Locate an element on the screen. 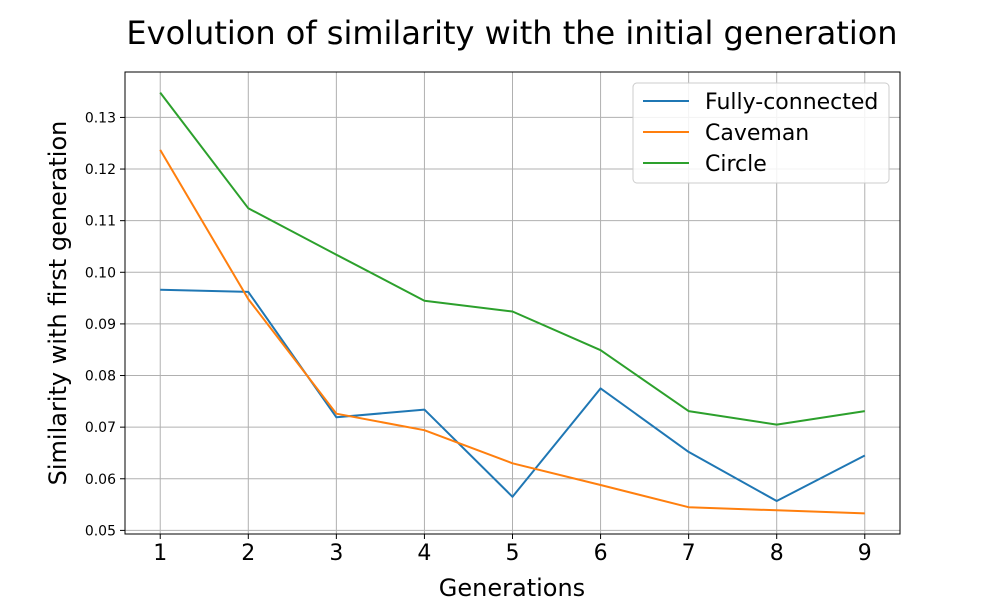 The image size is (1000, 600). x-tick-label: 8 is located at coordinates (777, 553).